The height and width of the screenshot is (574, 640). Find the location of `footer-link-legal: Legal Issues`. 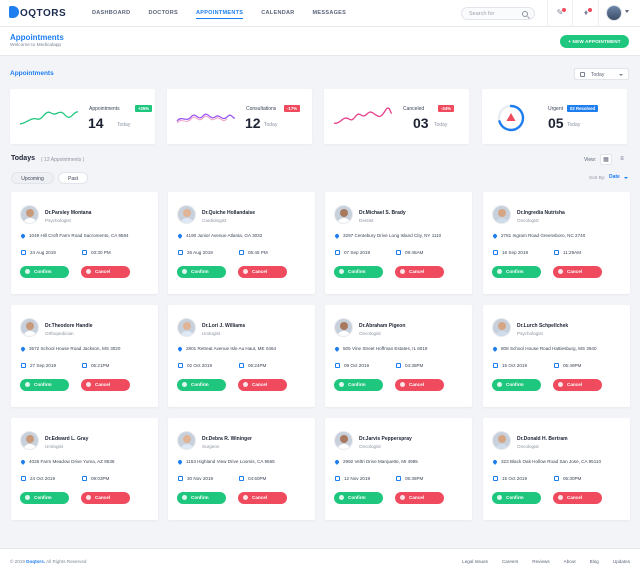

footer-link-legal: Legal Issues is located at coordinates (475, 561).